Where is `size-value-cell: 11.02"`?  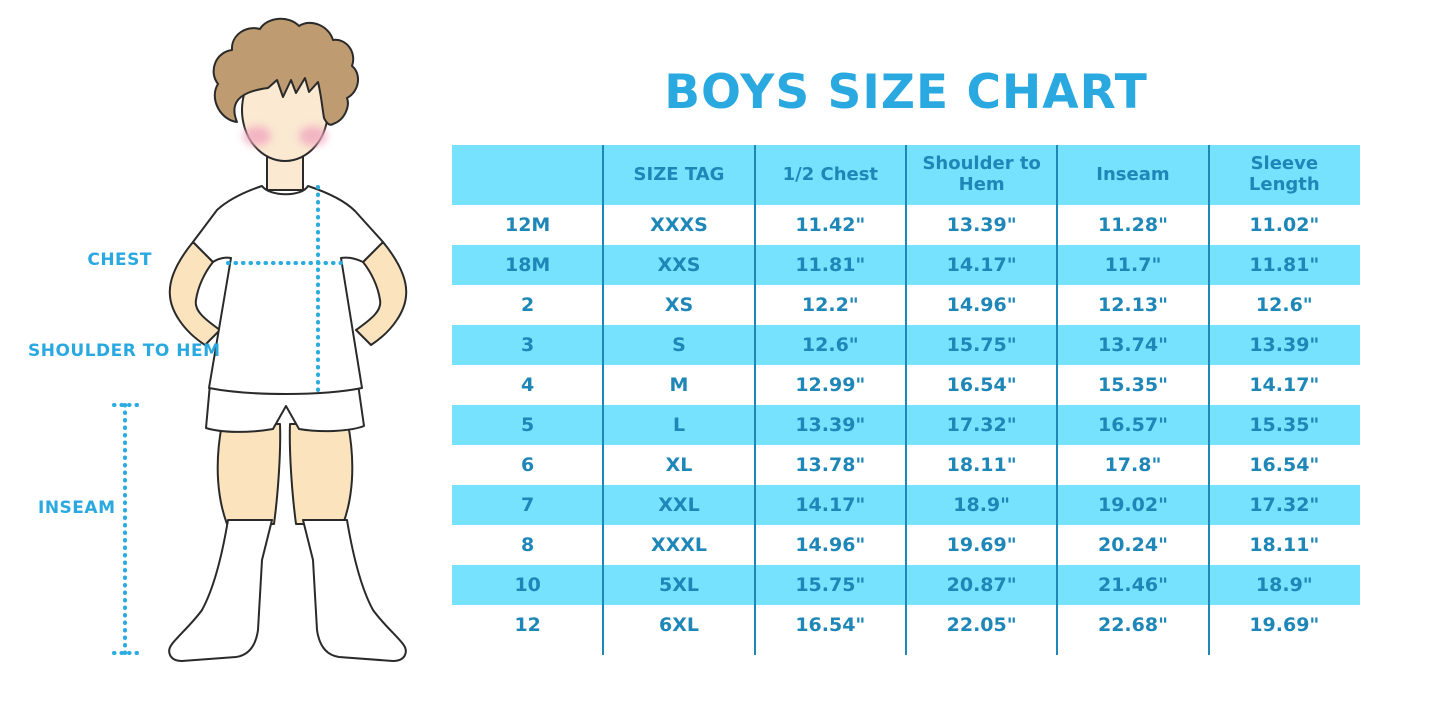 size-value-cell: 11.02" is located at coordinates (1284, 225).